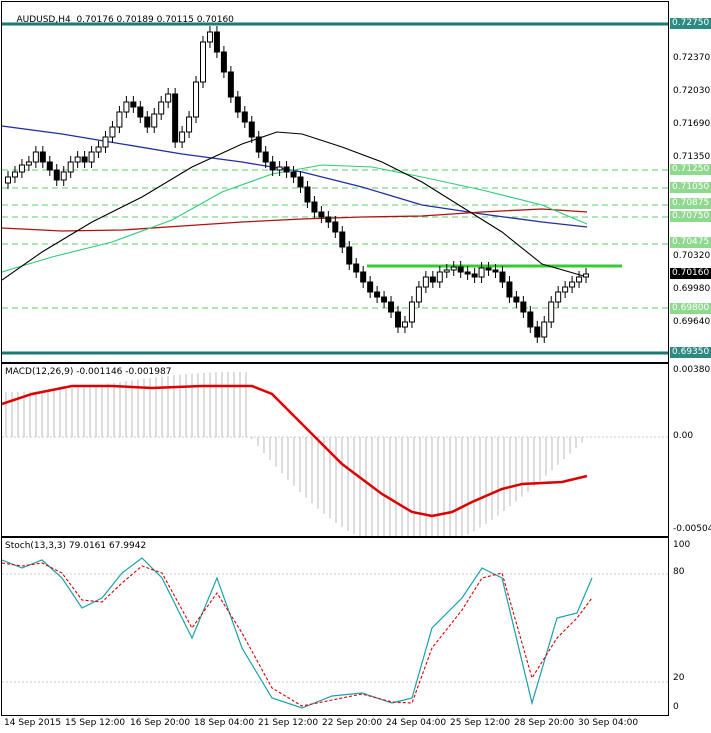 The image size is (711, 733). Describe the element at coordinates (692, 91) in the screenshot. I see `price-axis-label: 0.72030` at that location.